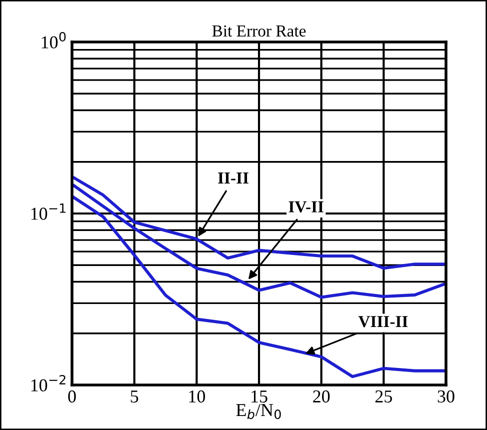 Image resolution: width=487 pixels, height=430 pixels. I want to click on annotation: IV-II, so click(306, 207).